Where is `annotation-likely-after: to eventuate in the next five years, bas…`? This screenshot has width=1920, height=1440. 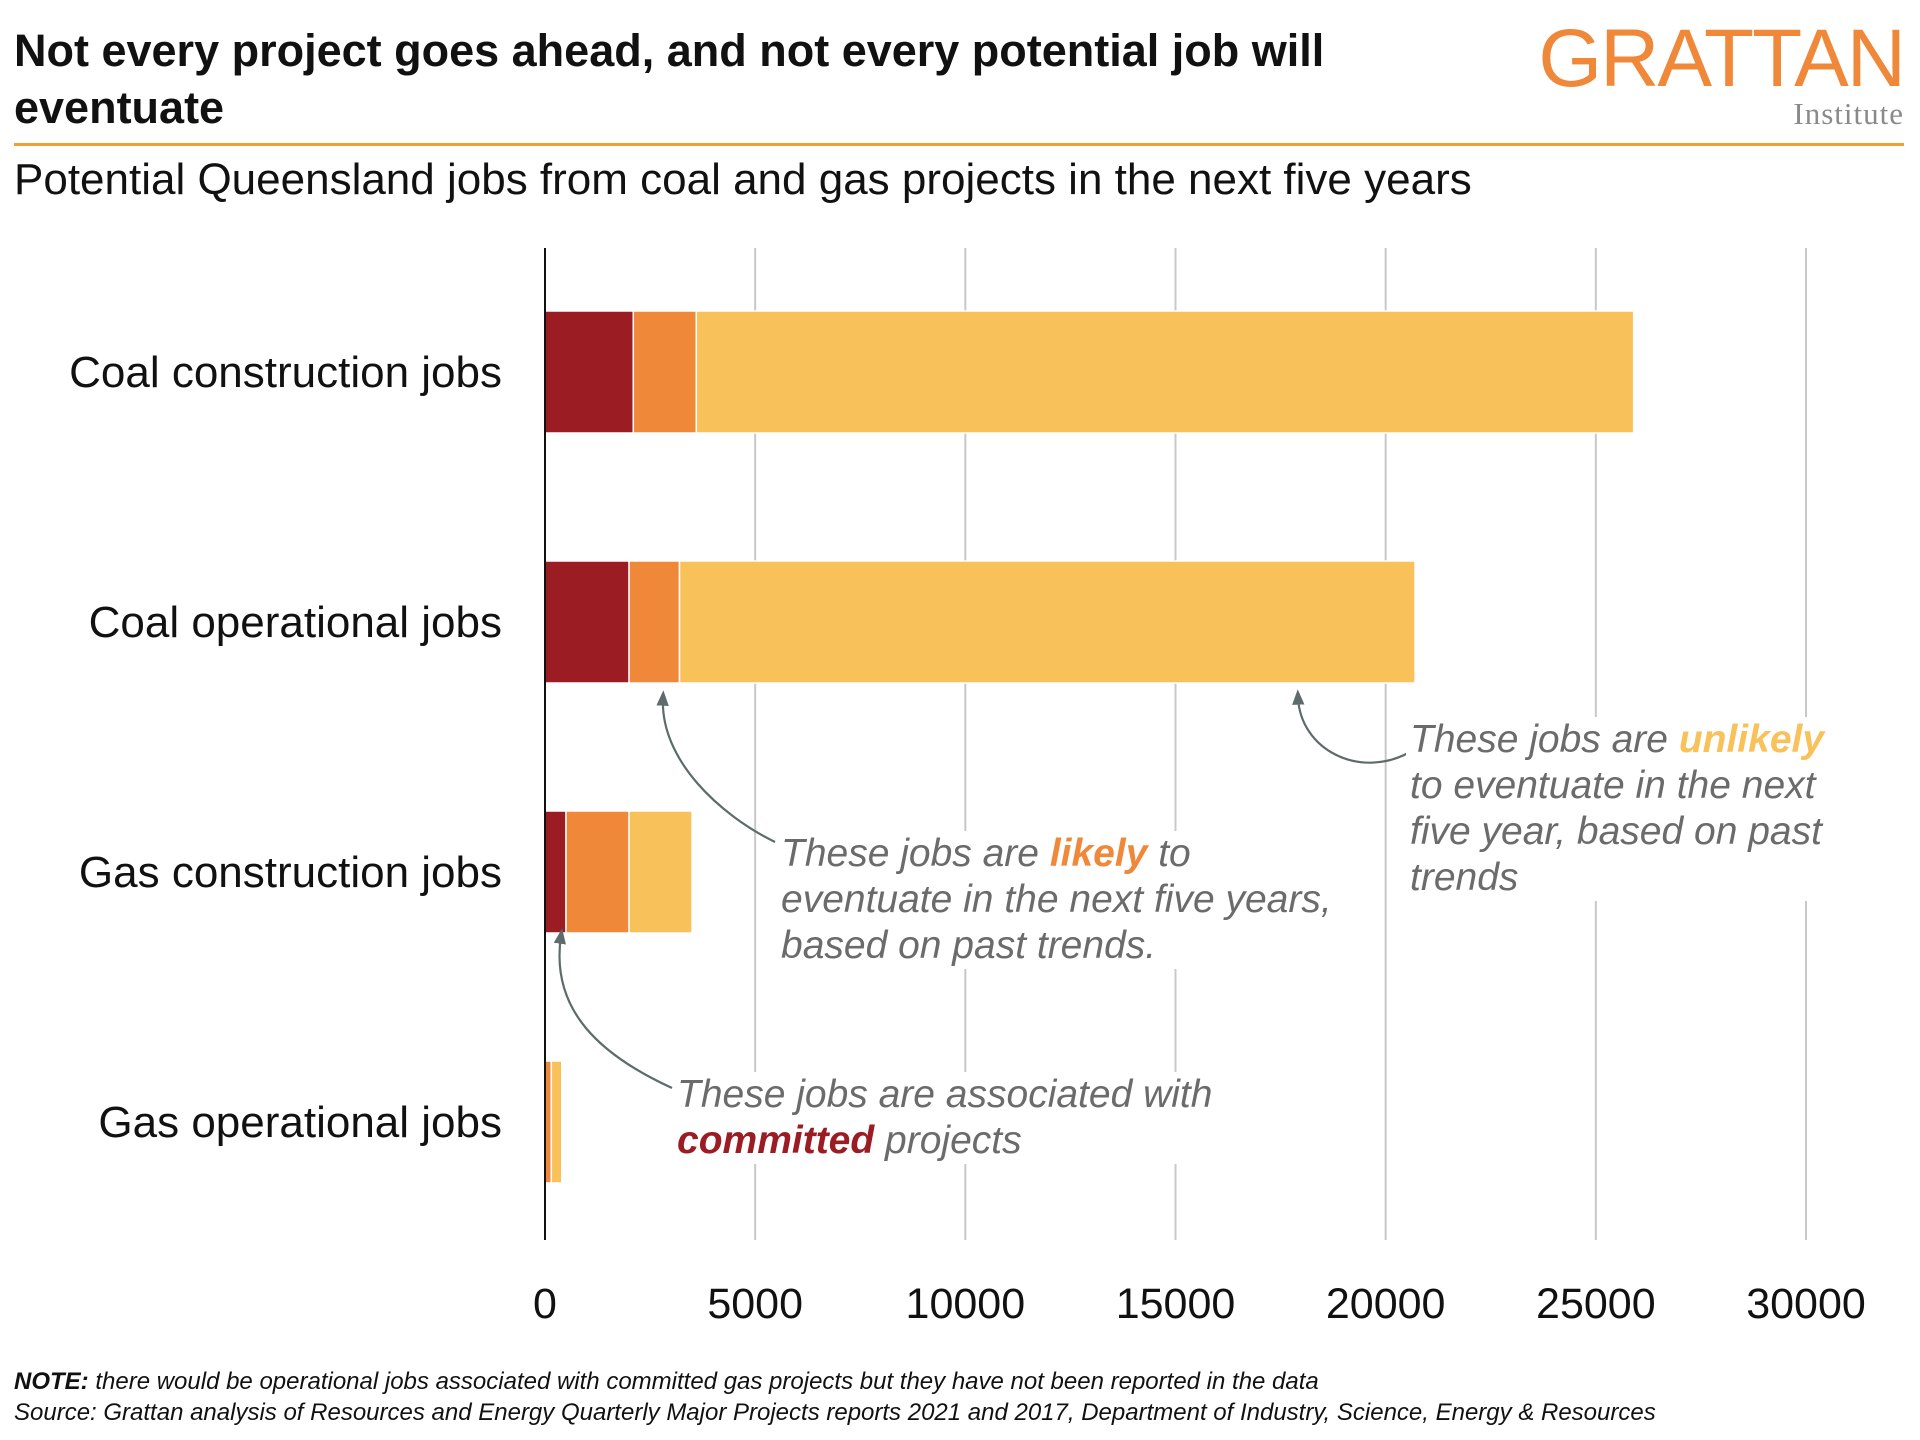 annotation-likely-after: to eventuate in the next five years, bas… is located at coordinates (1056, 899).